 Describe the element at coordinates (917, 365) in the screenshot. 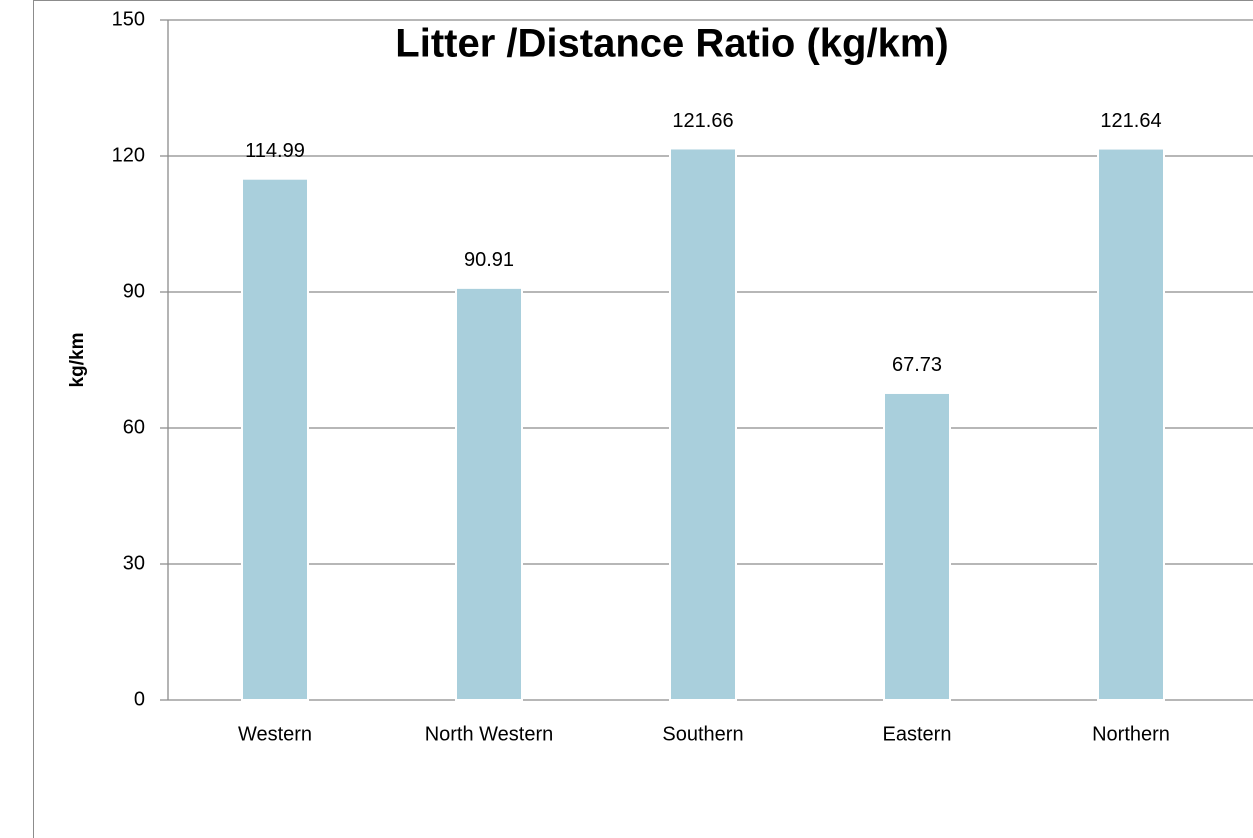

I see `value-label: 67.73` at that location.